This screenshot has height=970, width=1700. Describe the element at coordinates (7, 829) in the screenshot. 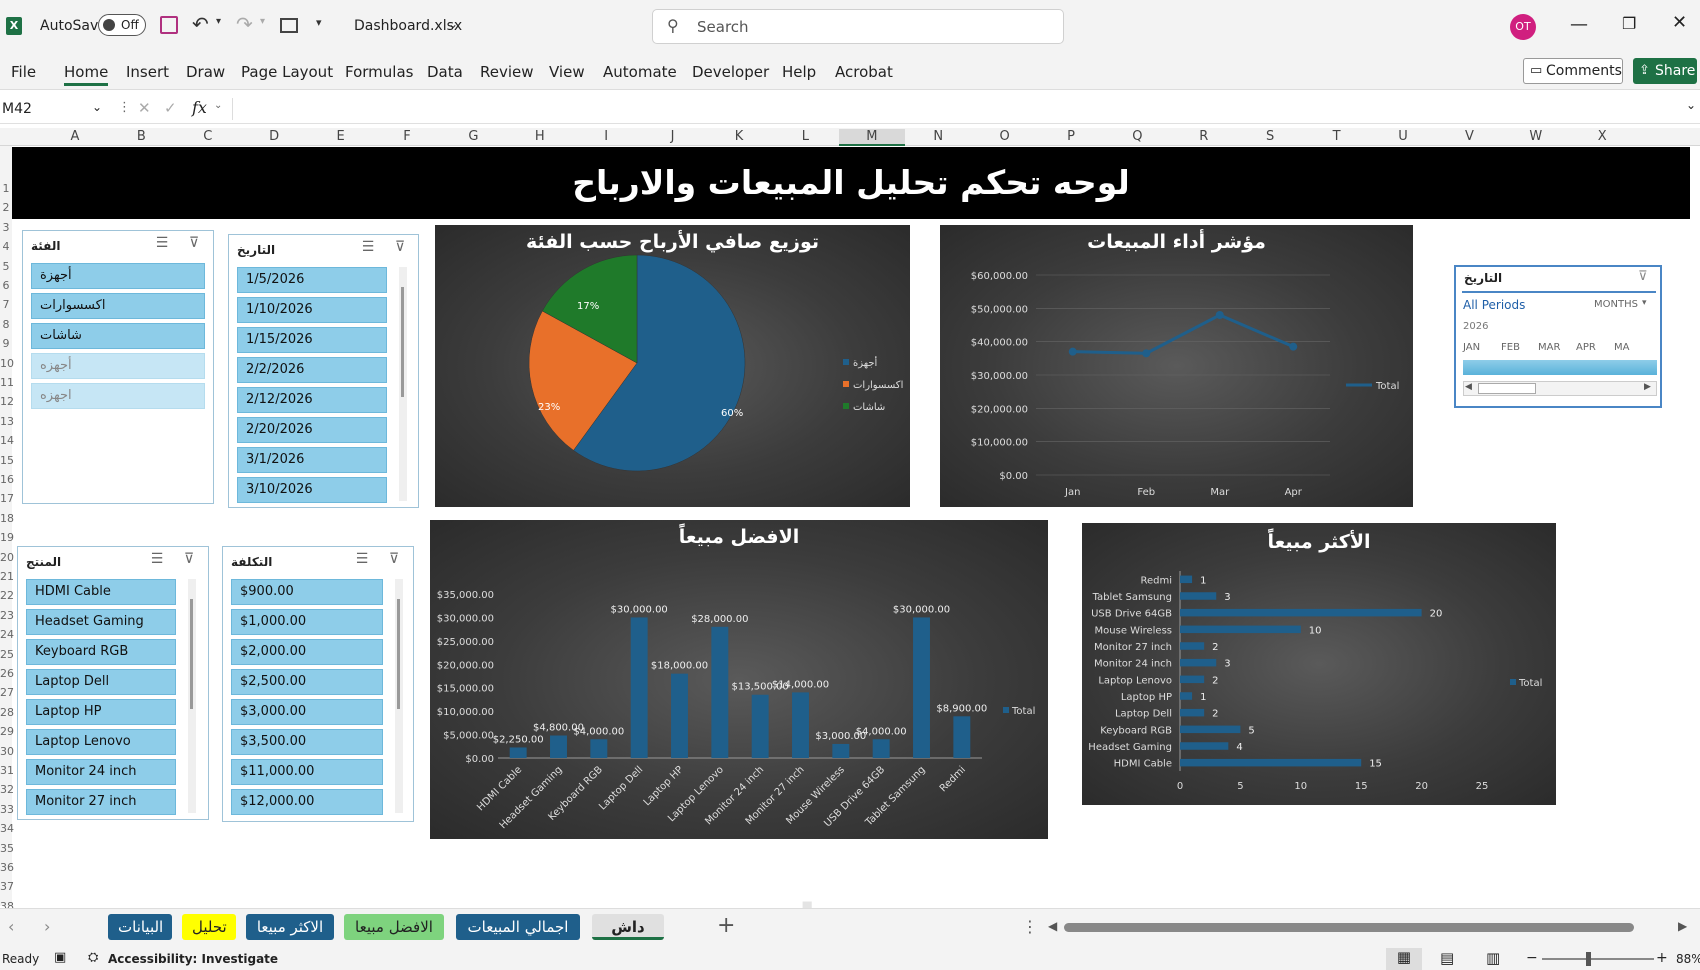

I see `row-header: 34` at that location.